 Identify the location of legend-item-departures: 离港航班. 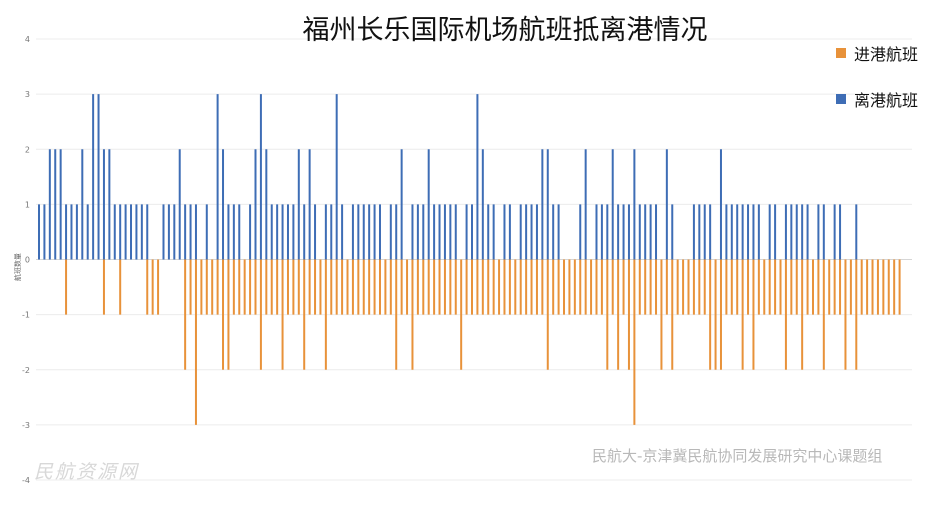
(877, 98).